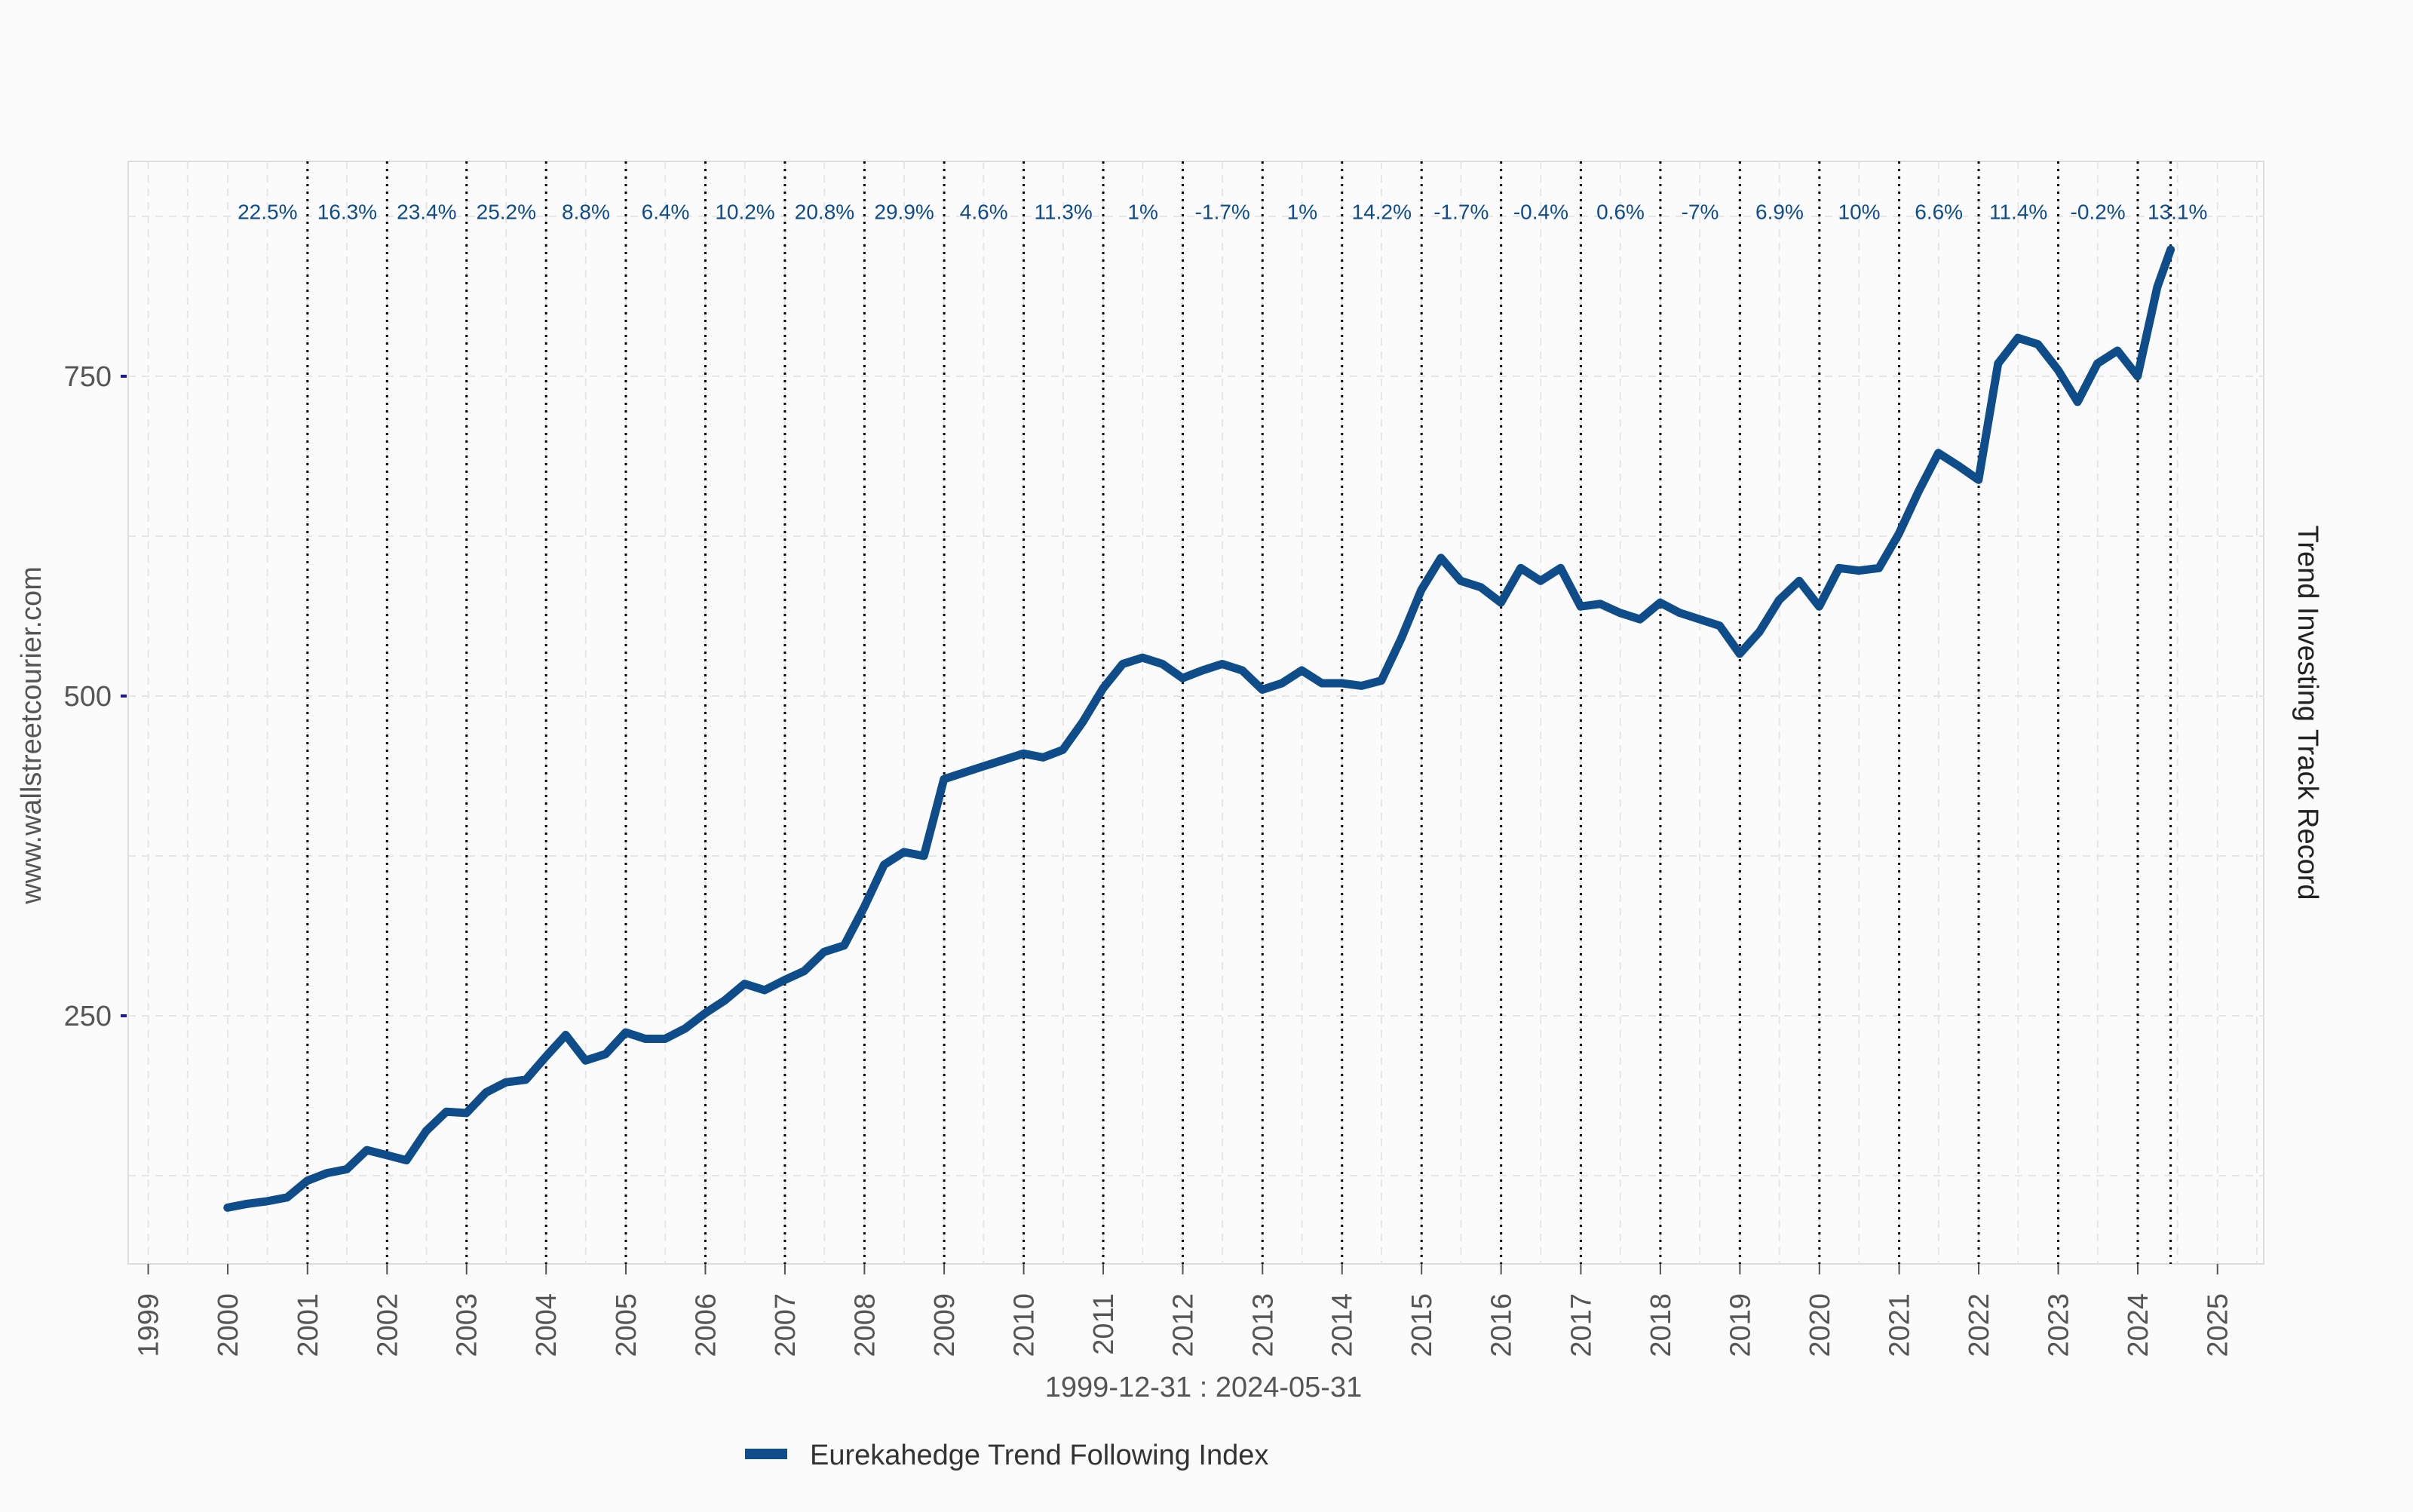  Describe the element at coordinates (744, 211) in the screenshot. I see `annual-return-label: 10.2%` at that location.